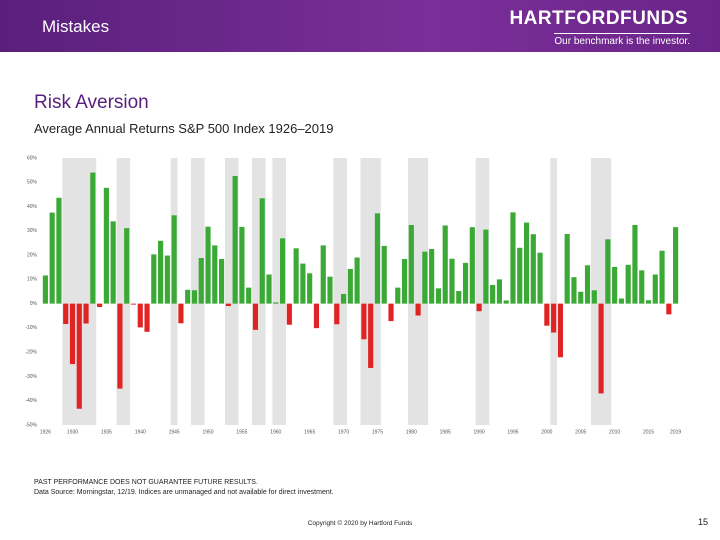 The height and width of the screenshot is (540, 720). Describe the element at coordinates (702, 522) in the screenshot. I see `page-number: 15` at that location.